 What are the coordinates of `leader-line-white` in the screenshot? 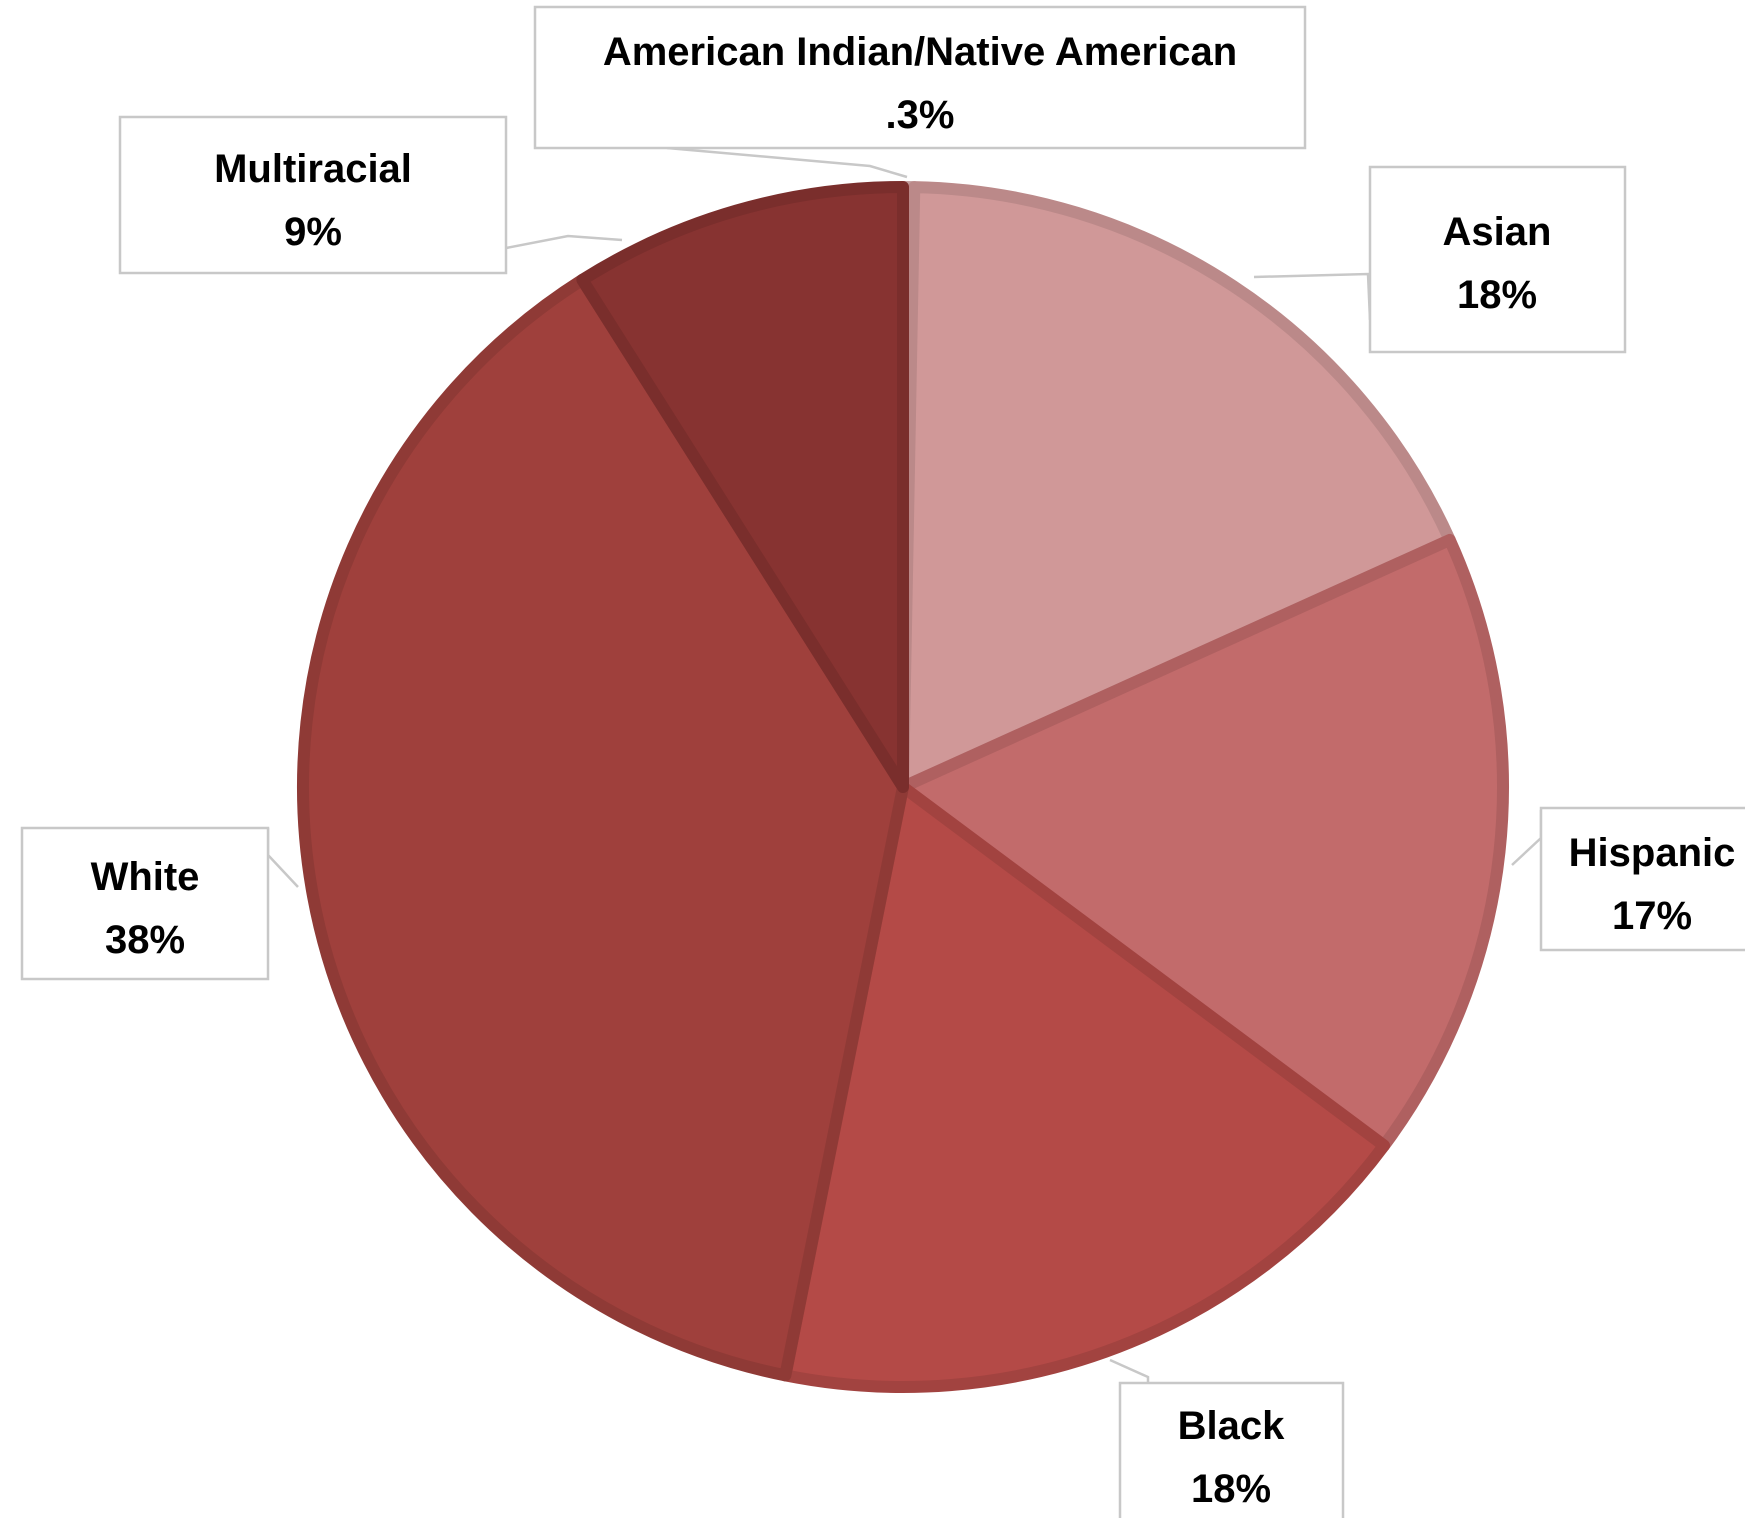 It's located at (282, 858).